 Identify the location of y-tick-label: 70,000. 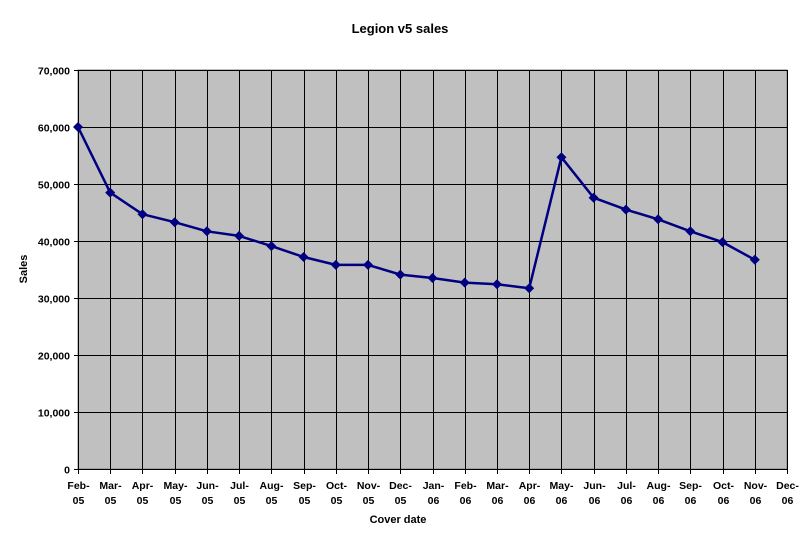
(54, 72).